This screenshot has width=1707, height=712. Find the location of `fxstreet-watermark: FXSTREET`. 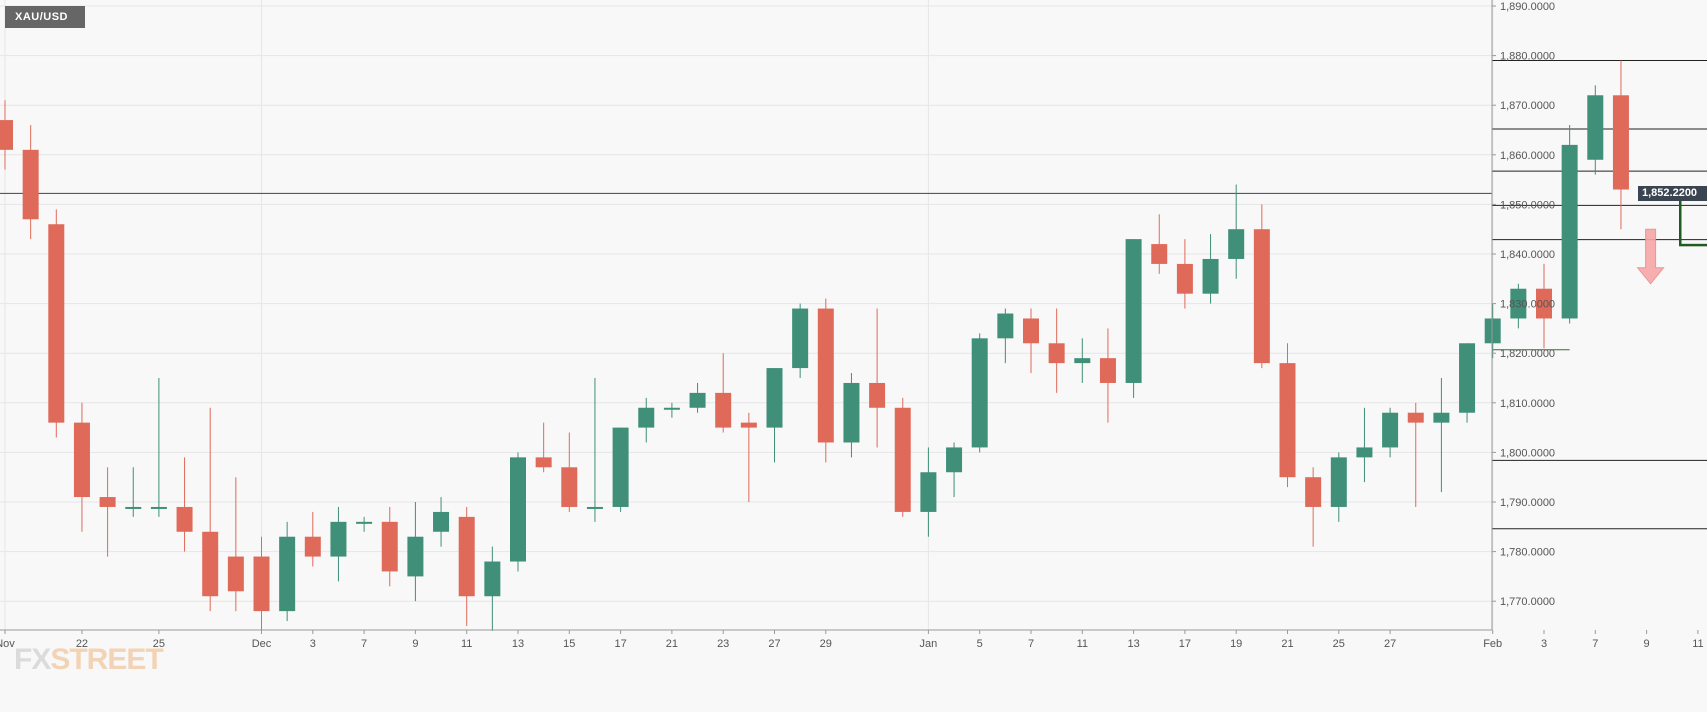

fxstreet-watermark: FXSTREET is located at coordinates (89, 660).